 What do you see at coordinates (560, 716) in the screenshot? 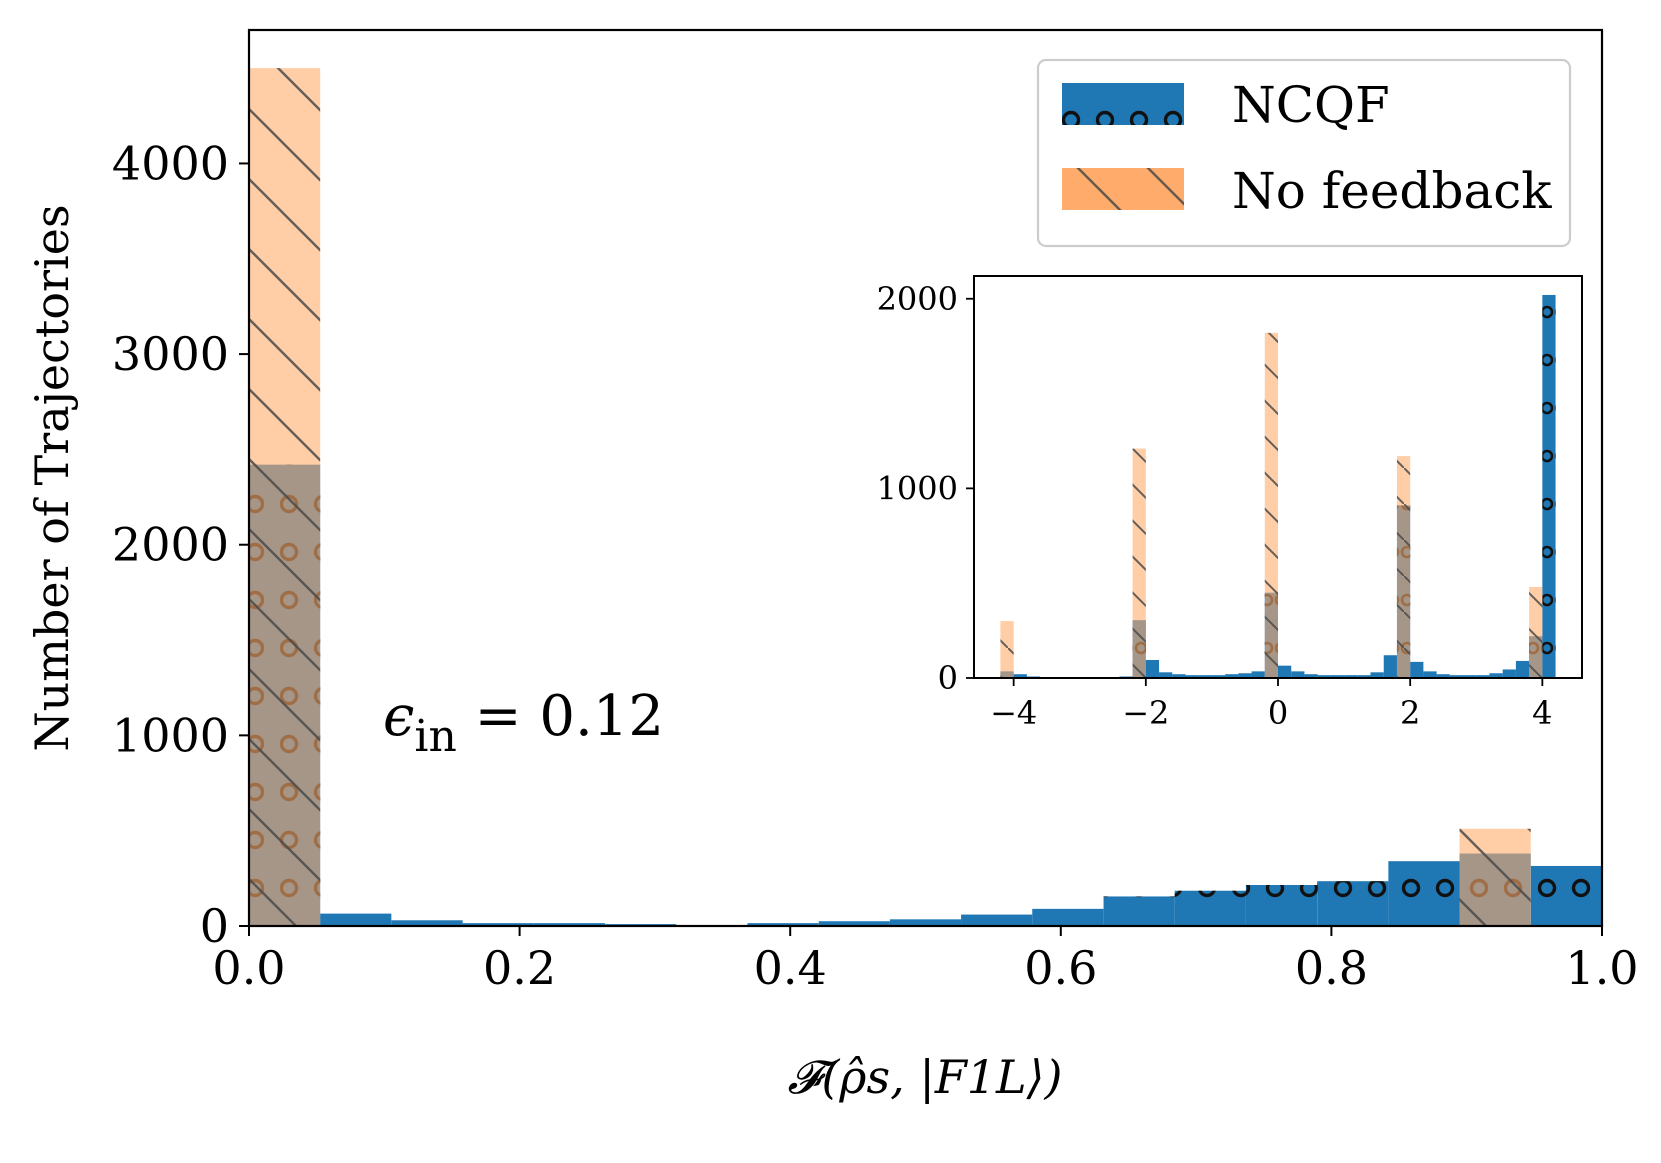
I see `epsilon-value: = 0.12` at bounding box center [560, 716].